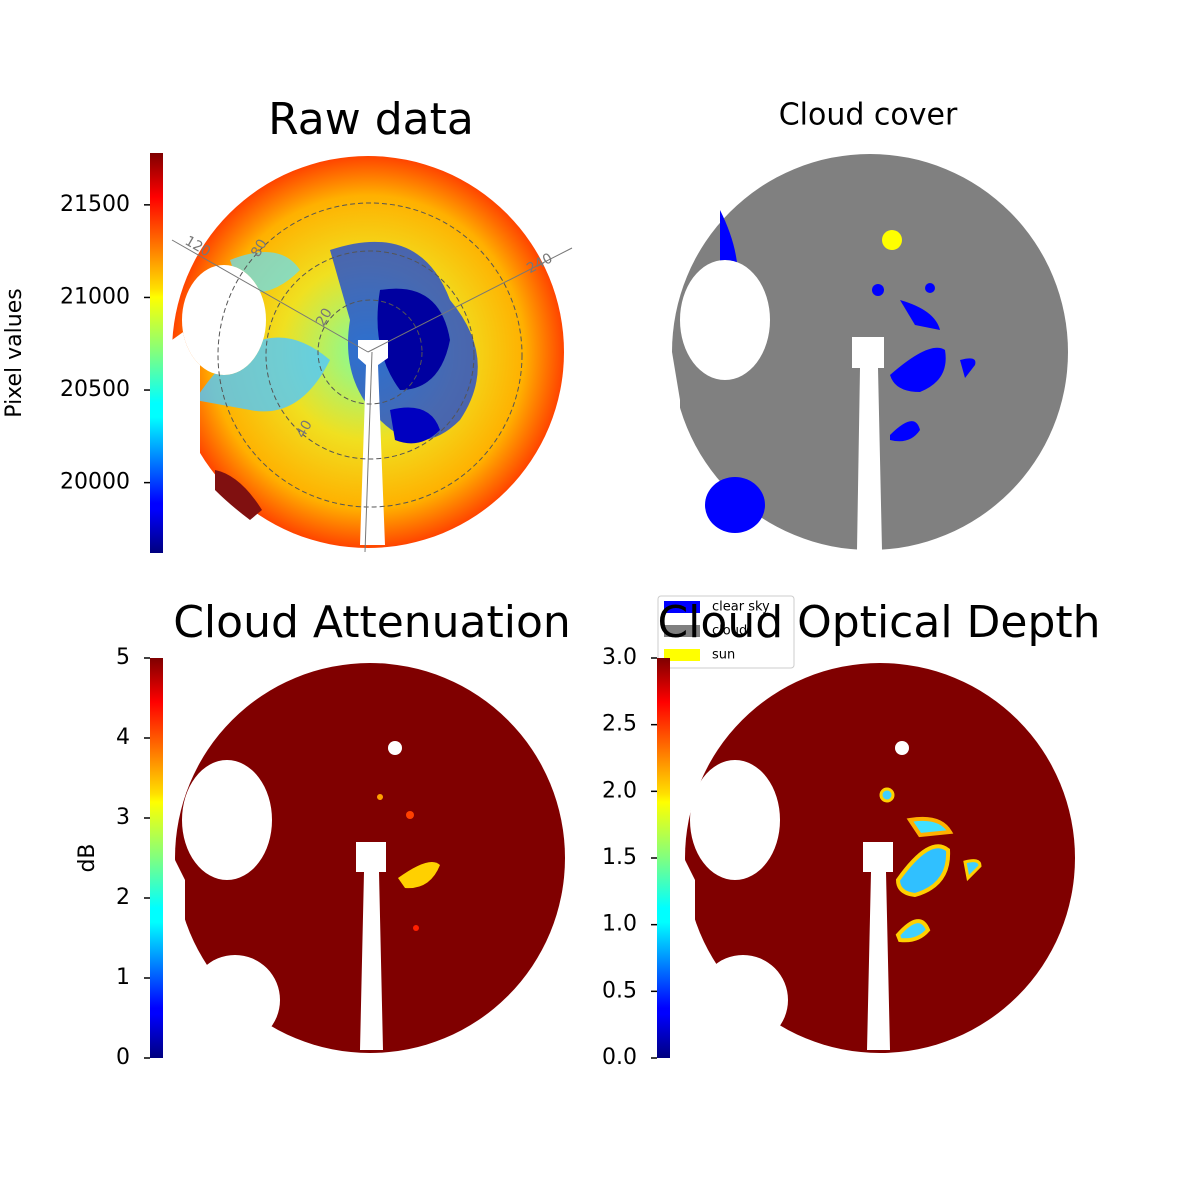  What do you see at coordinates (868, 115) in the screenshot?
I see `panel-title: Cloud cover` at bounding box center [868, 115].